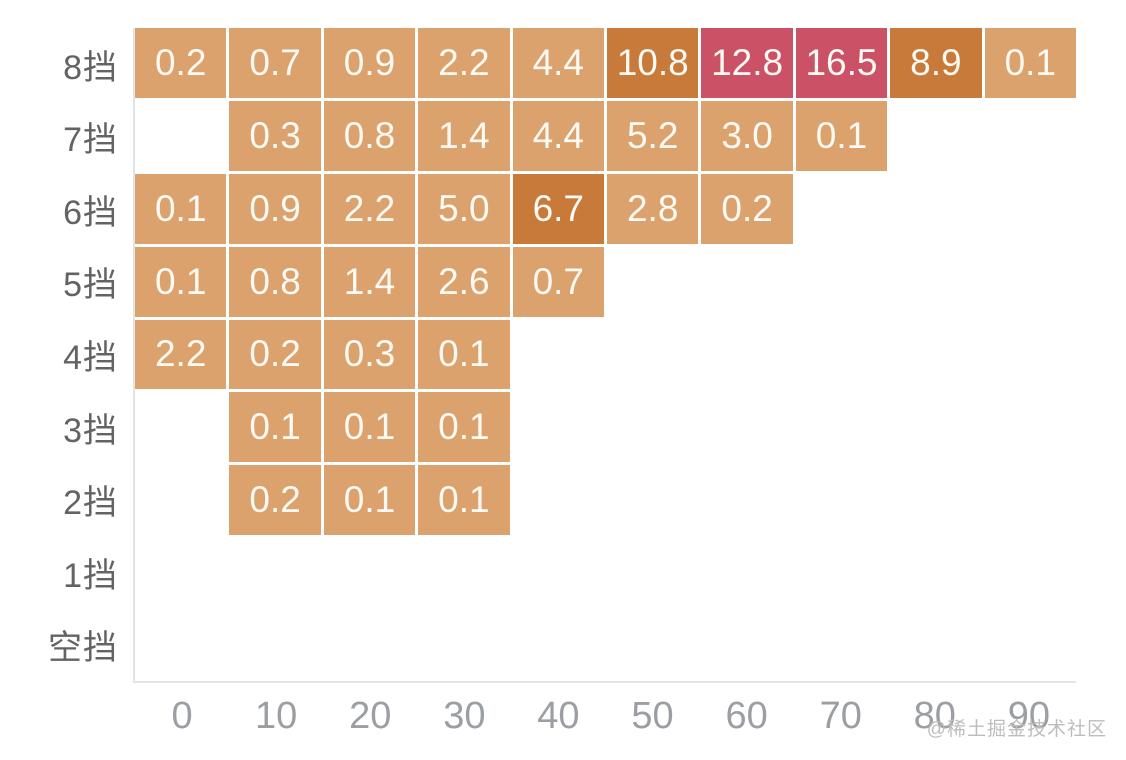 Image resolution: width=1126 pixels, height=760 pixels. I want to click on y-tick-label: 3挡, so click(90, 430).